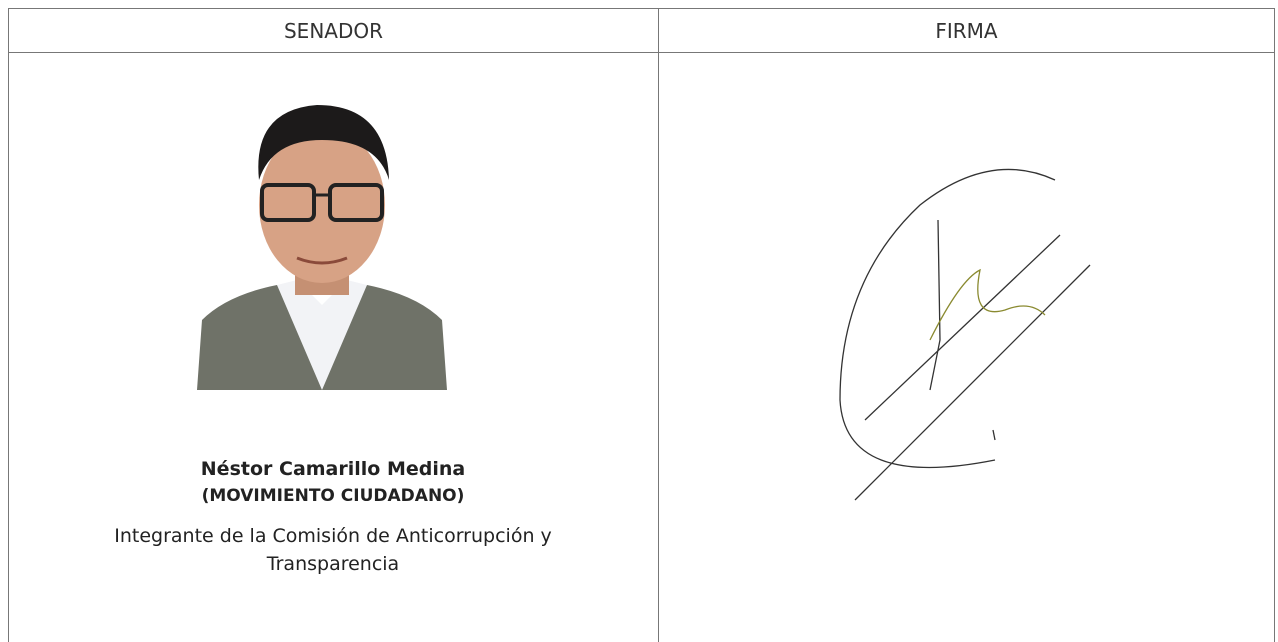  Describe the element at coordinates (323, 142) in the screenshot. I see `hair` at that location.